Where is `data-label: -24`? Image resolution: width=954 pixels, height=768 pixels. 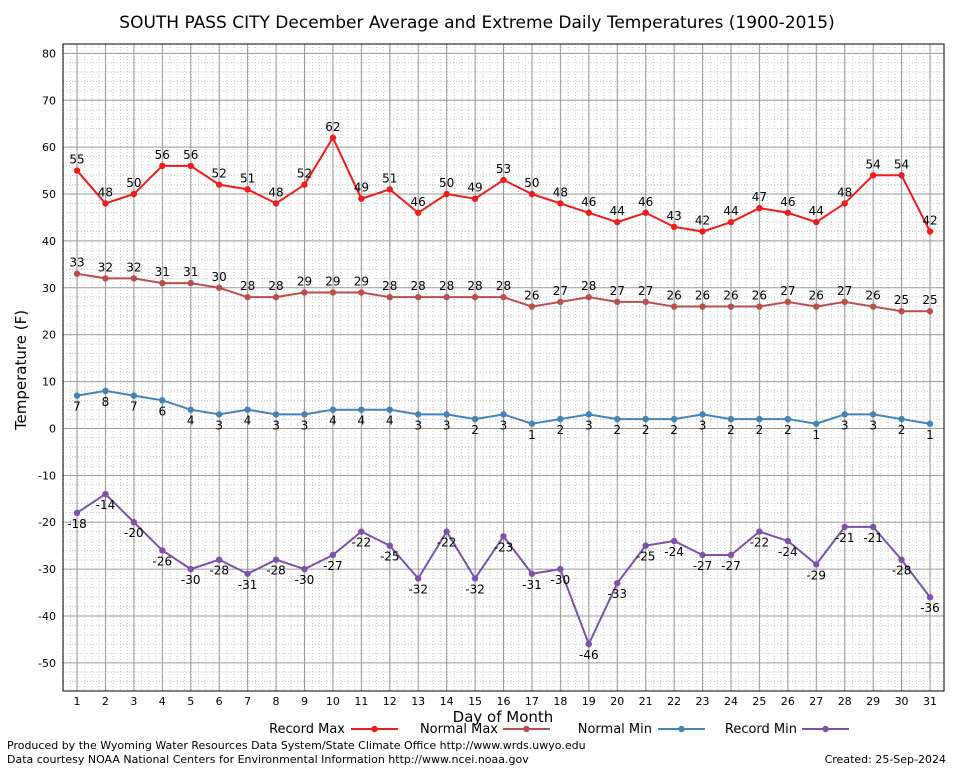
data-label: -24 is located at coordinates (674, 552).